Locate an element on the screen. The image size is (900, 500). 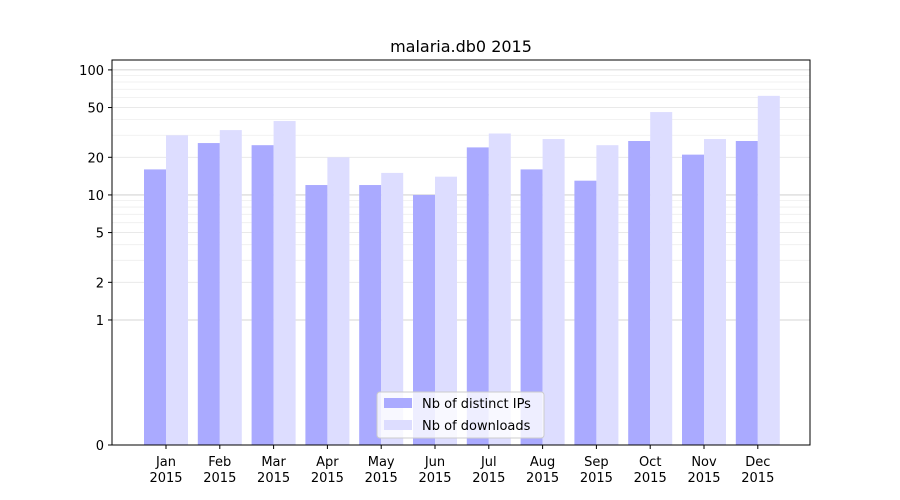
x-tick-month: Jan is located at coordinates (165, 462).